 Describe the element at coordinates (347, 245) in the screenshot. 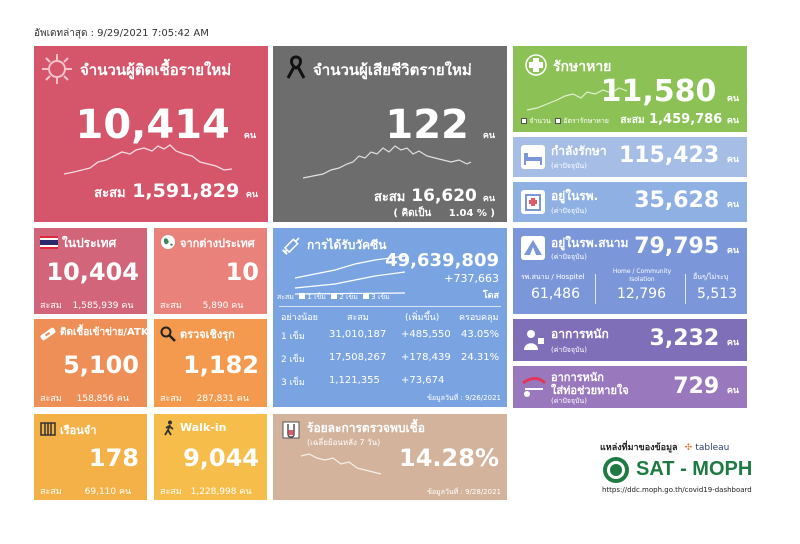

I see `vaccine-title: การได้รับวัคซีน` at that location.